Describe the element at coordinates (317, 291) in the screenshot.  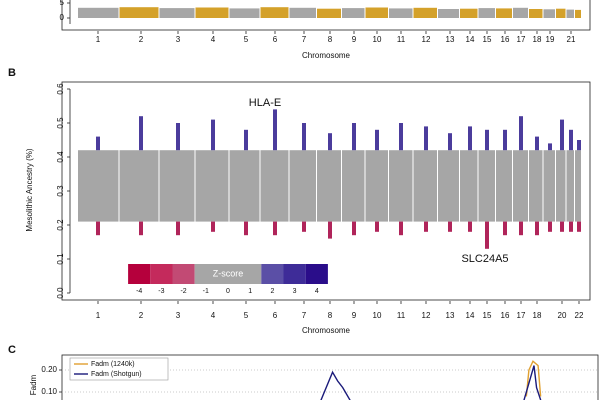
I see `legend-tick-label: 4` at that location.